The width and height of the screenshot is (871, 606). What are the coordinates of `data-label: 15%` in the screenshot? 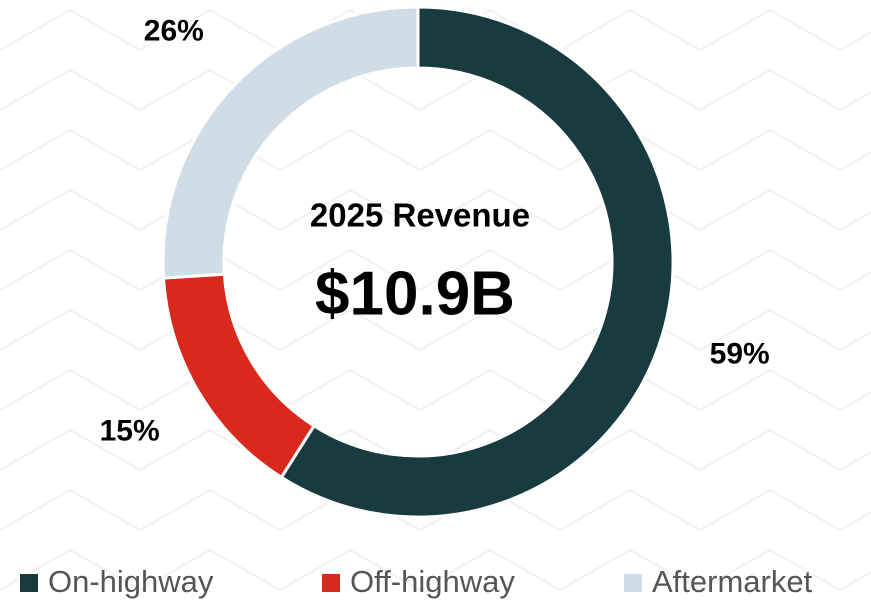 It's located at (130, 430).